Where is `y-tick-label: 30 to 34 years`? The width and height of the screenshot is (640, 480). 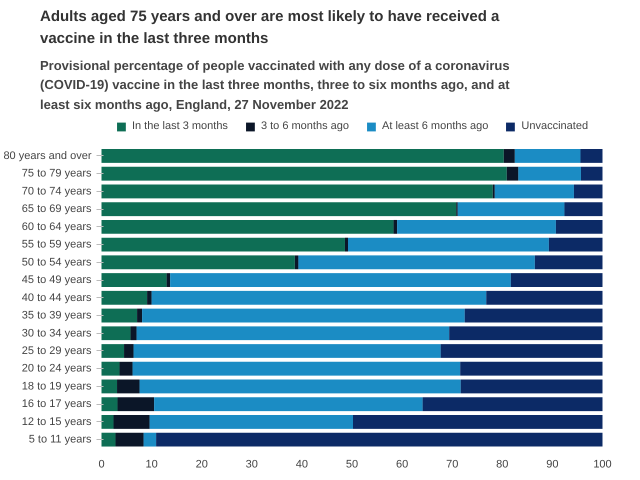 y-tick-label: 30 to 34 years is located at coordinates (57, 333).